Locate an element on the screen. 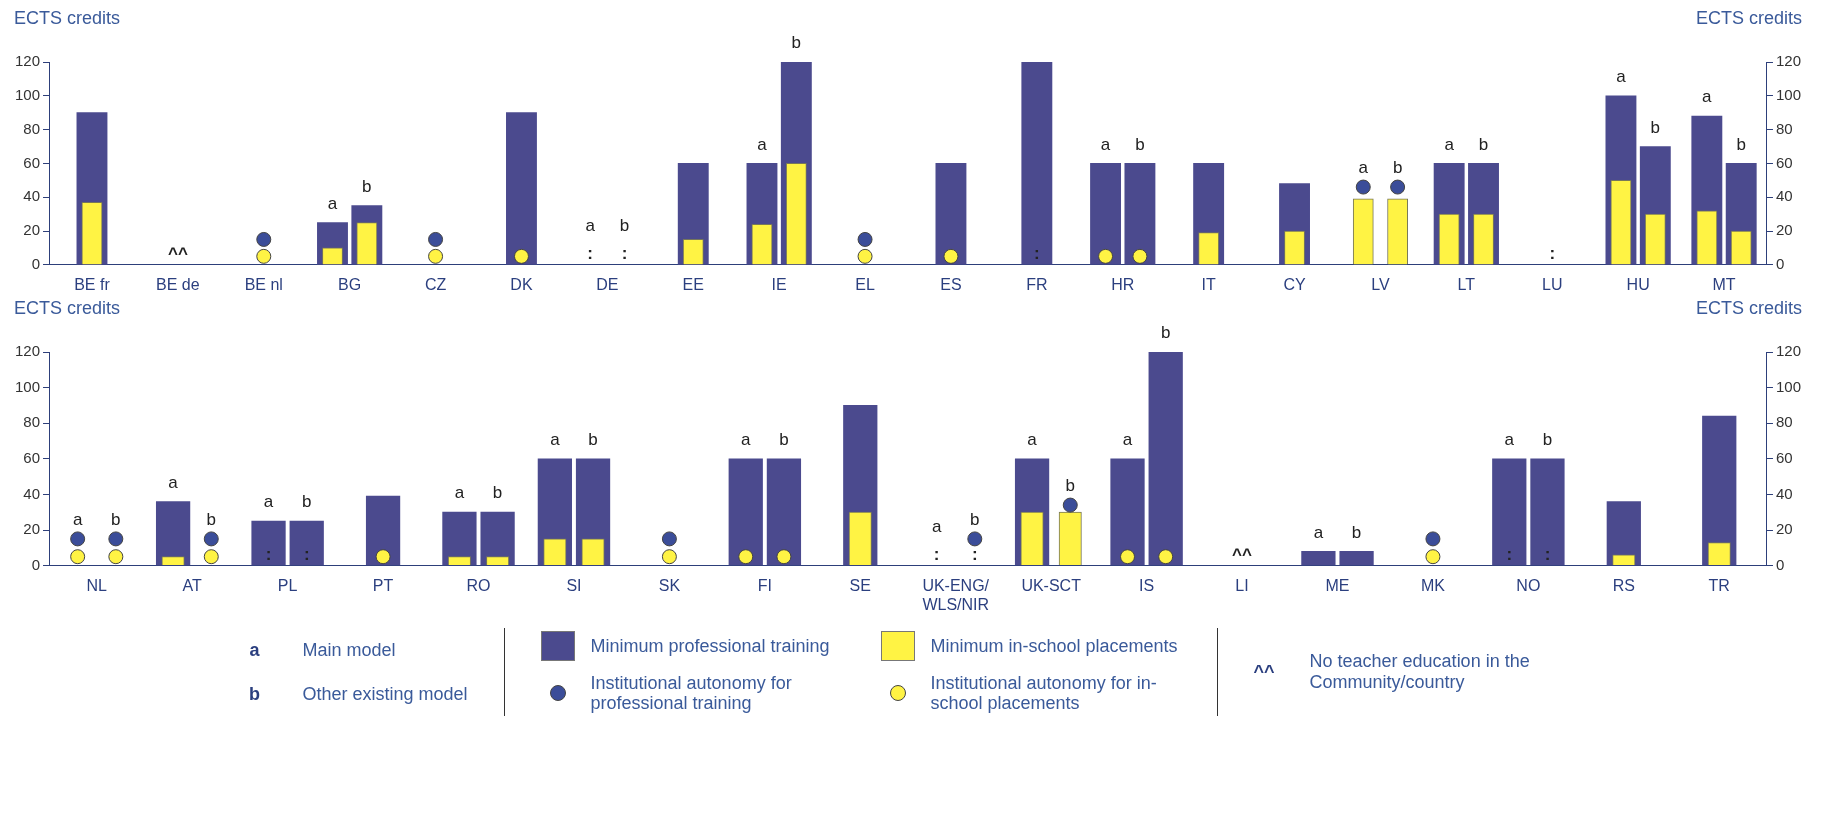  x-tick-label: RS is located at coordinates (1623, 585).